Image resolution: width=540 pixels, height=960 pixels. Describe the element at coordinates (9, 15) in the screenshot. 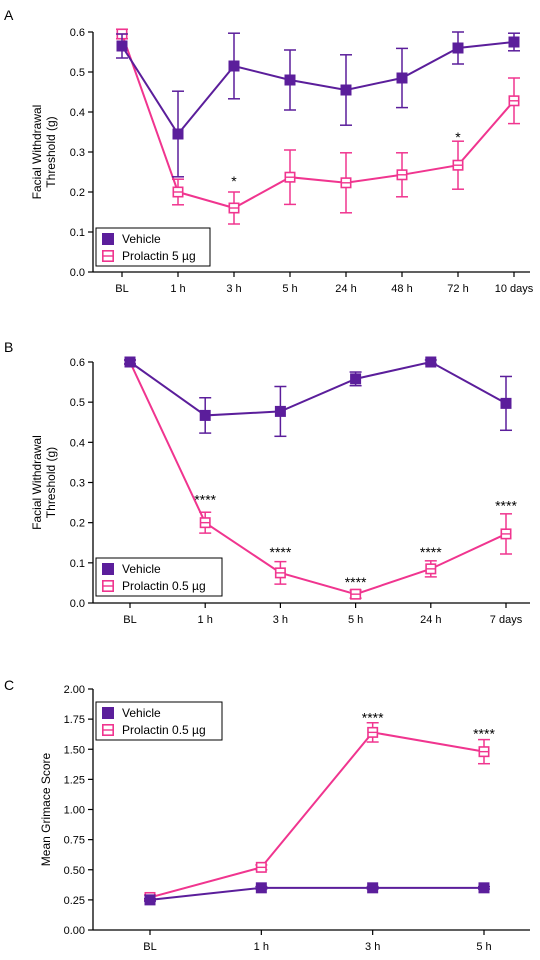

I see `panel-label: A` at that location.